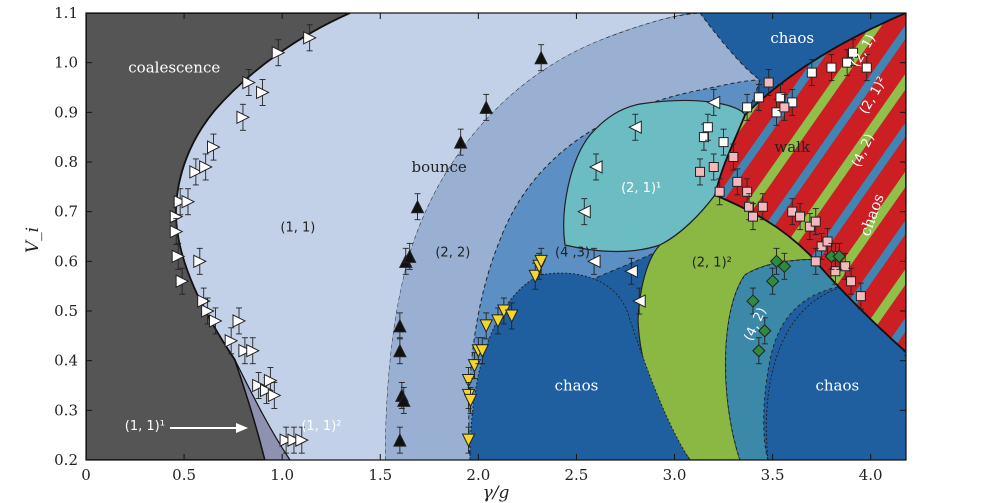  What do you see at coordinates (871, 475) in the screenshot?
I see `x-tick-label: 4.0` at bounding box center [871, 475].